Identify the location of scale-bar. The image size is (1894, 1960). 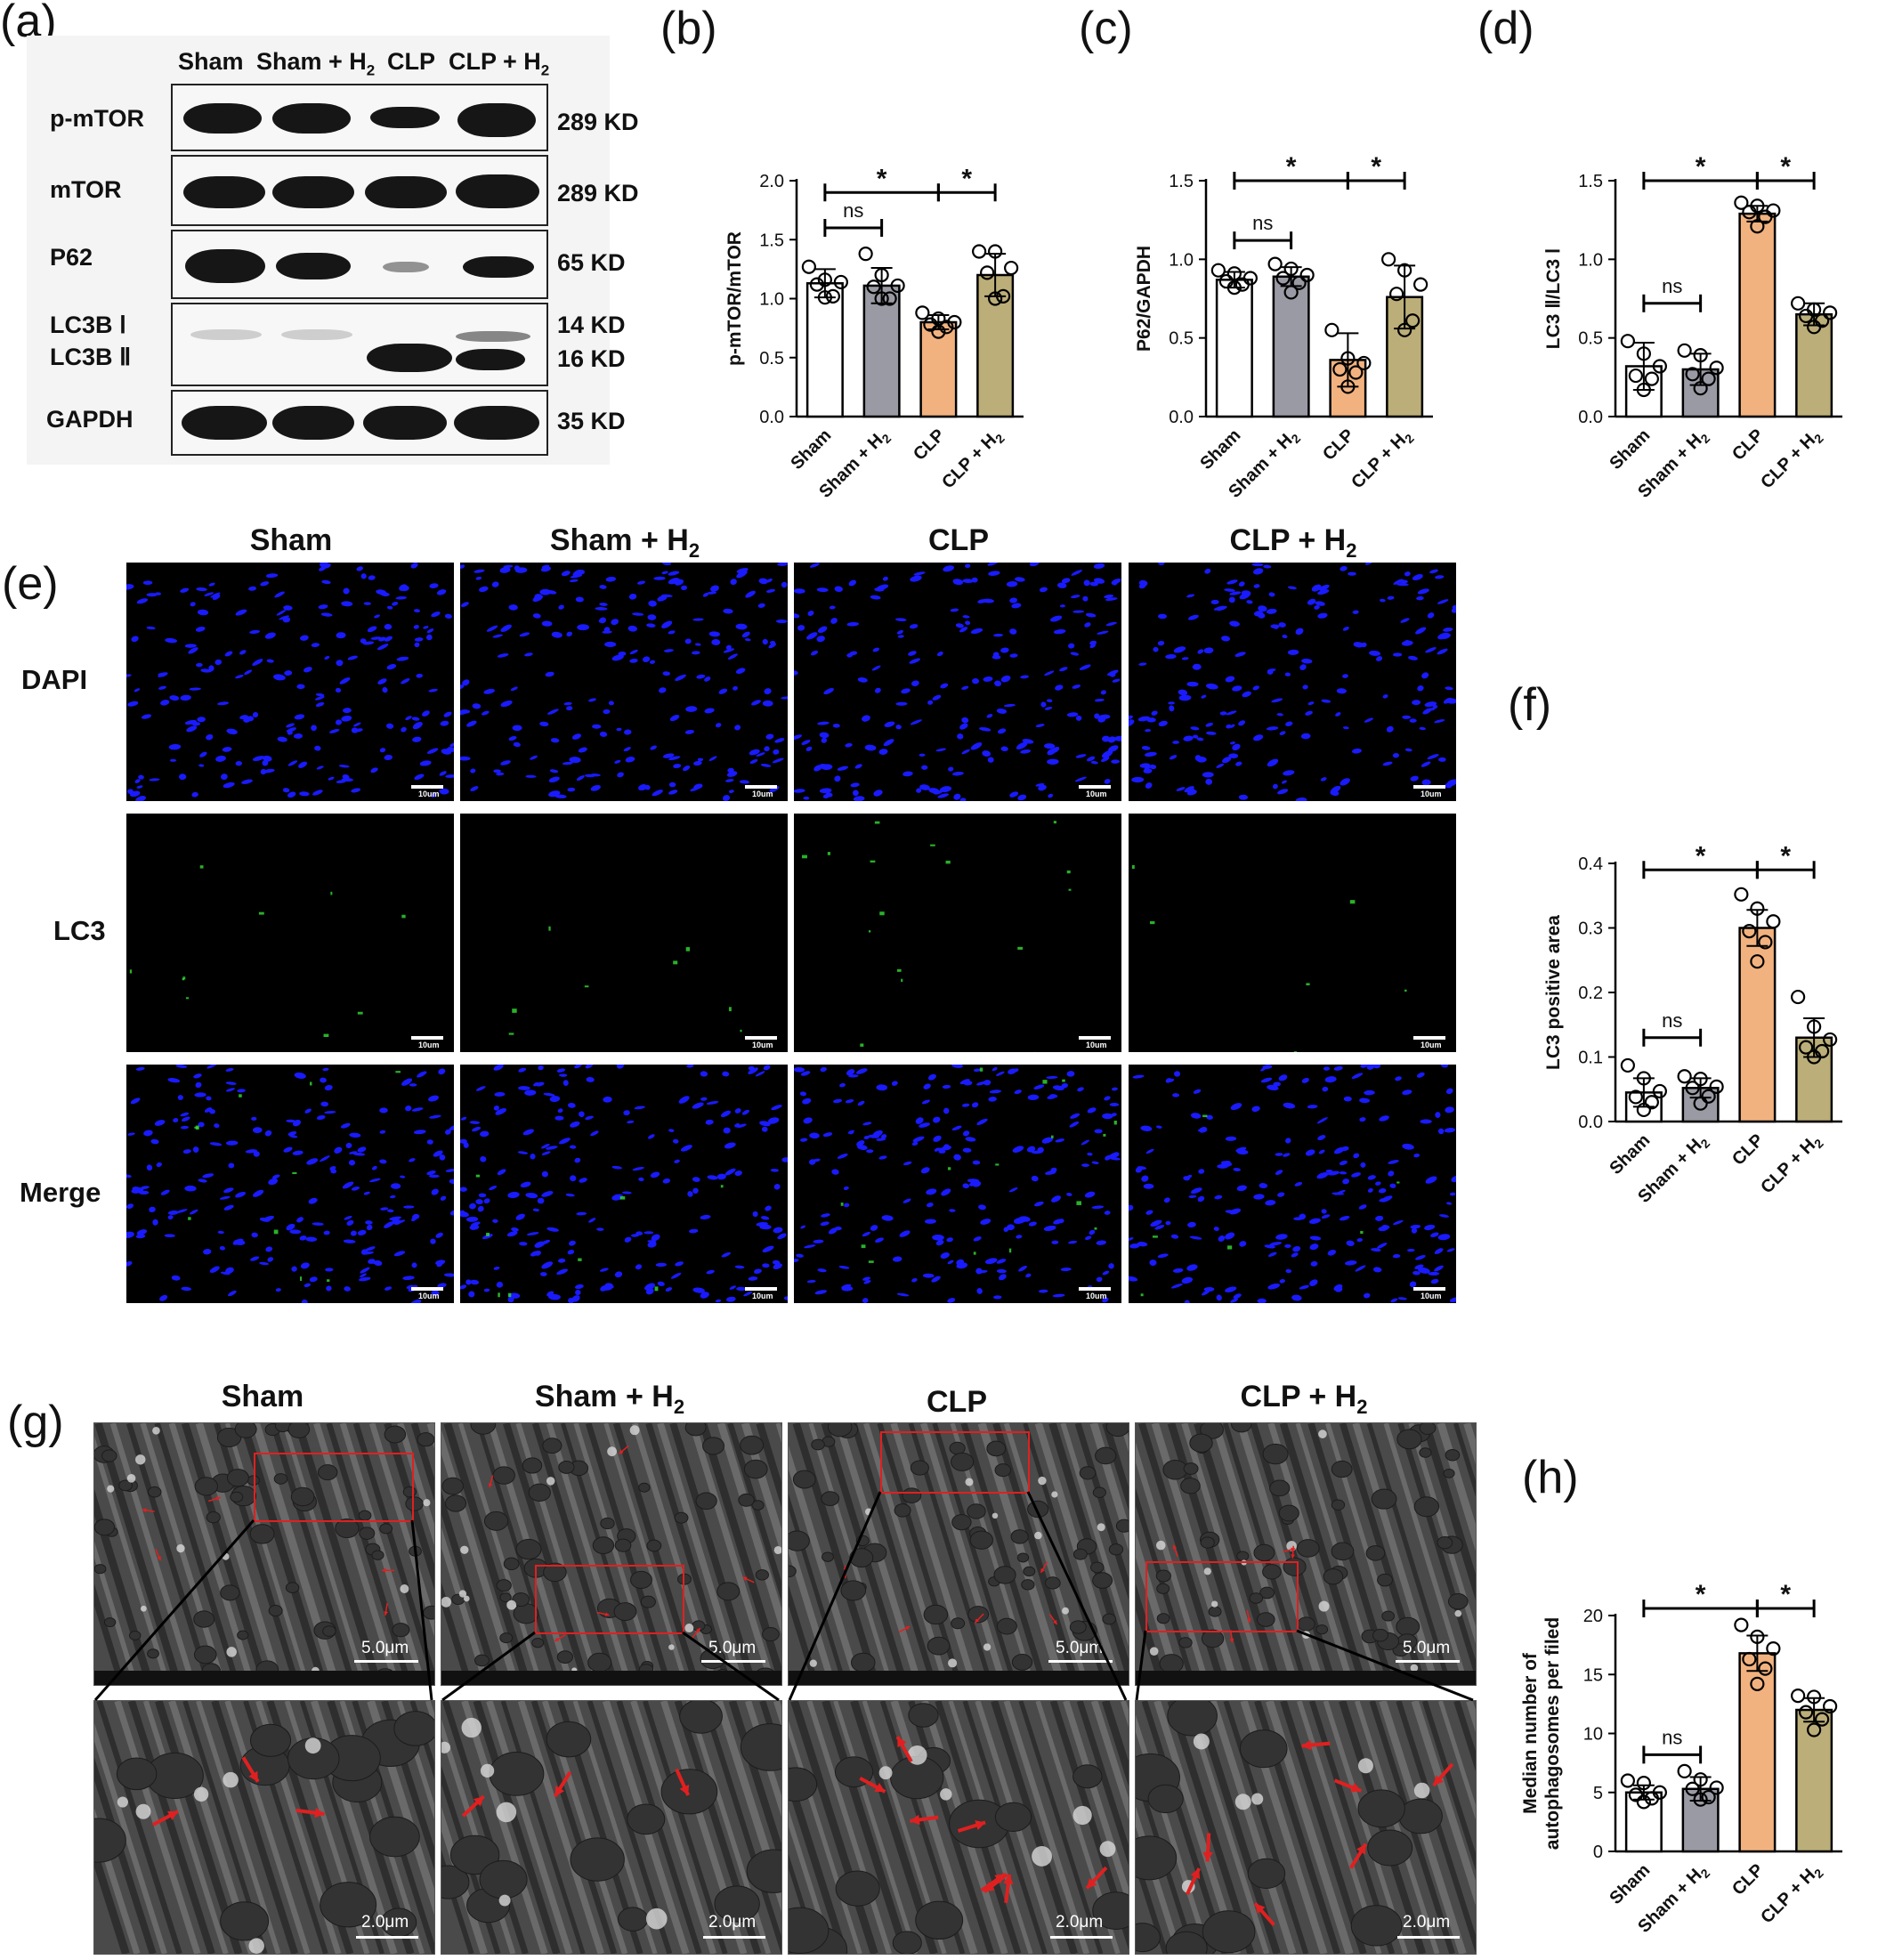
(1429, 1038).